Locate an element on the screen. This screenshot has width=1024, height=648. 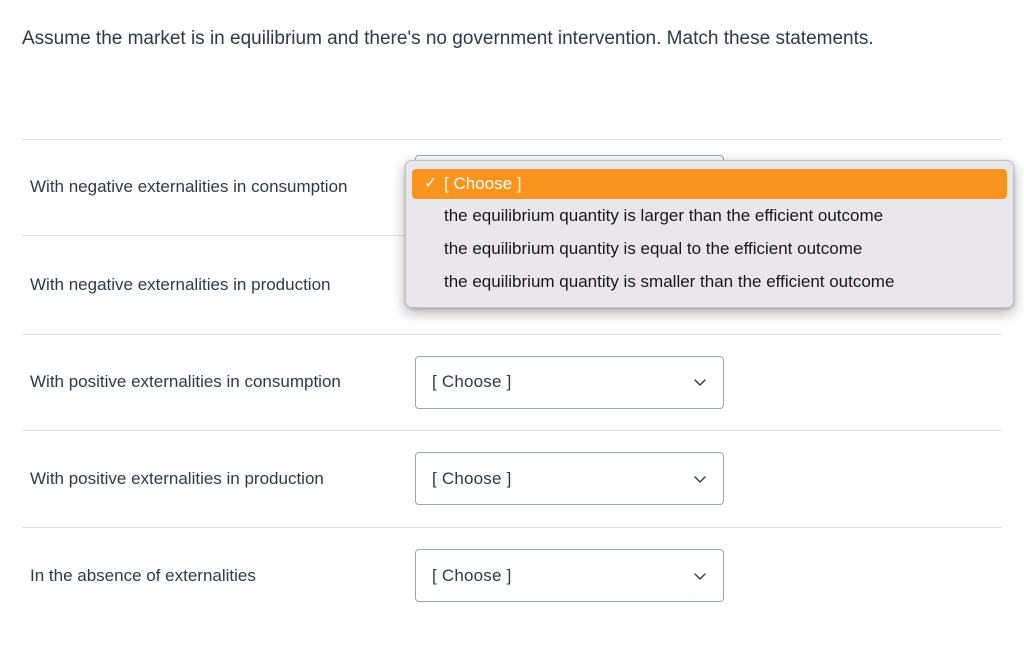
answer-select-5: [ Choose ] is located at coordinates (569, 575).